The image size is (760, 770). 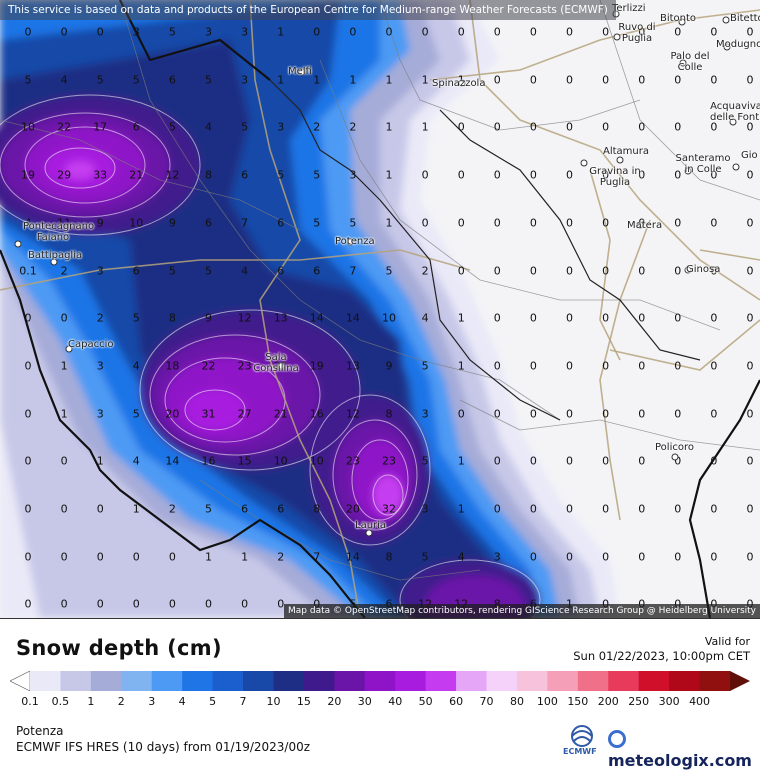 What do you see at coordinates (674, 447) in the screenshot?
I see `city-label: Policoro` at bounding box center [674, 447].